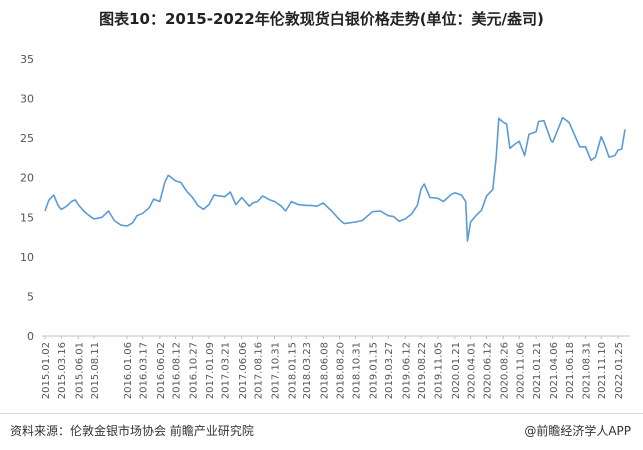  I want to click on x-tick-label: 2016.01.06, so click(128, 370).